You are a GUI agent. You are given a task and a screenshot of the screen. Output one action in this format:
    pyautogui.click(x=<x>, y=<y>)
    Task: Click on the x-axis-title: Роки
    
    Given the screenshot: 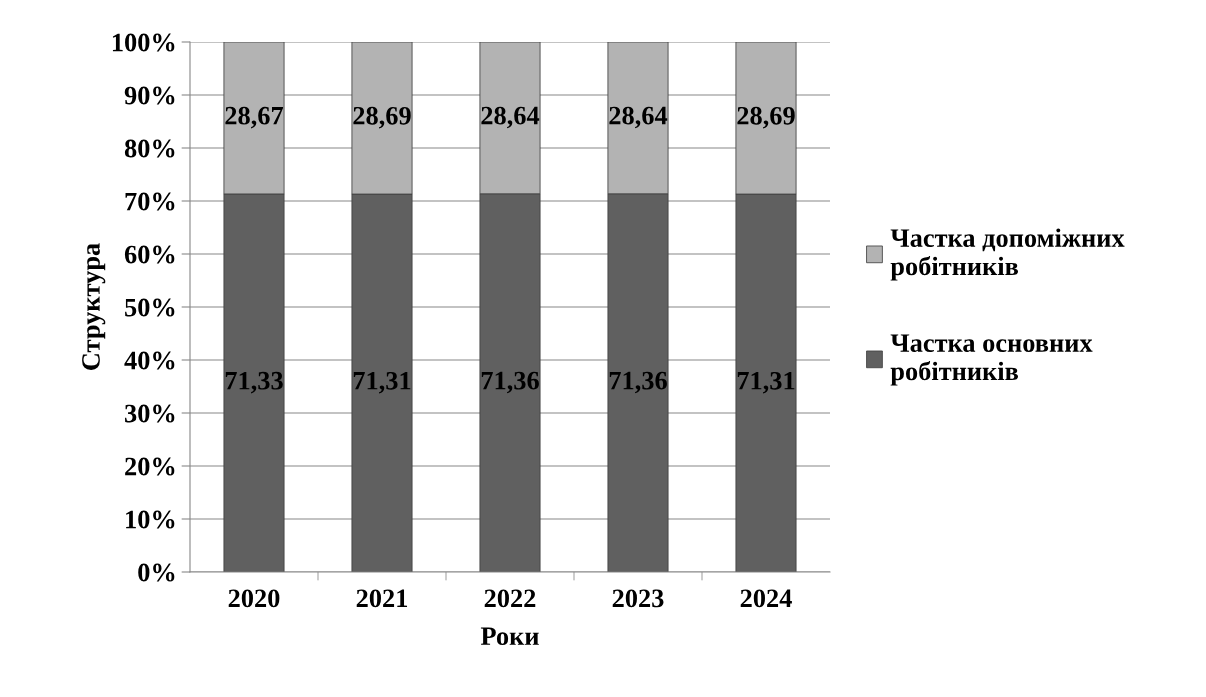 What is the action you would take?
    pyautogui.click(x=509, y=636)
    